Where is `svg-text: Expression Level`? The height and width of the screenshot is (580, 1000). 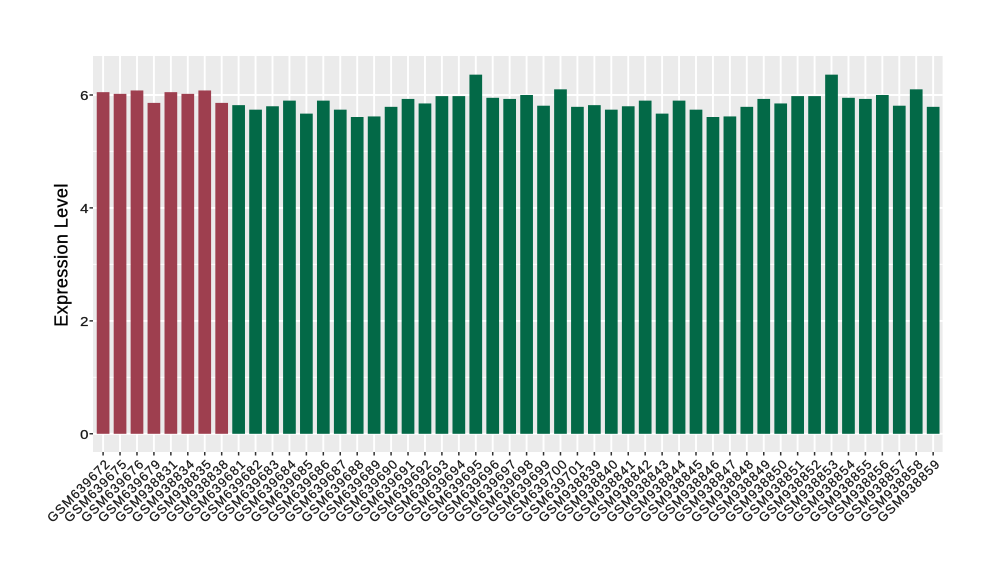
svg-text: Expression Level is located at coordinates (62, 254).